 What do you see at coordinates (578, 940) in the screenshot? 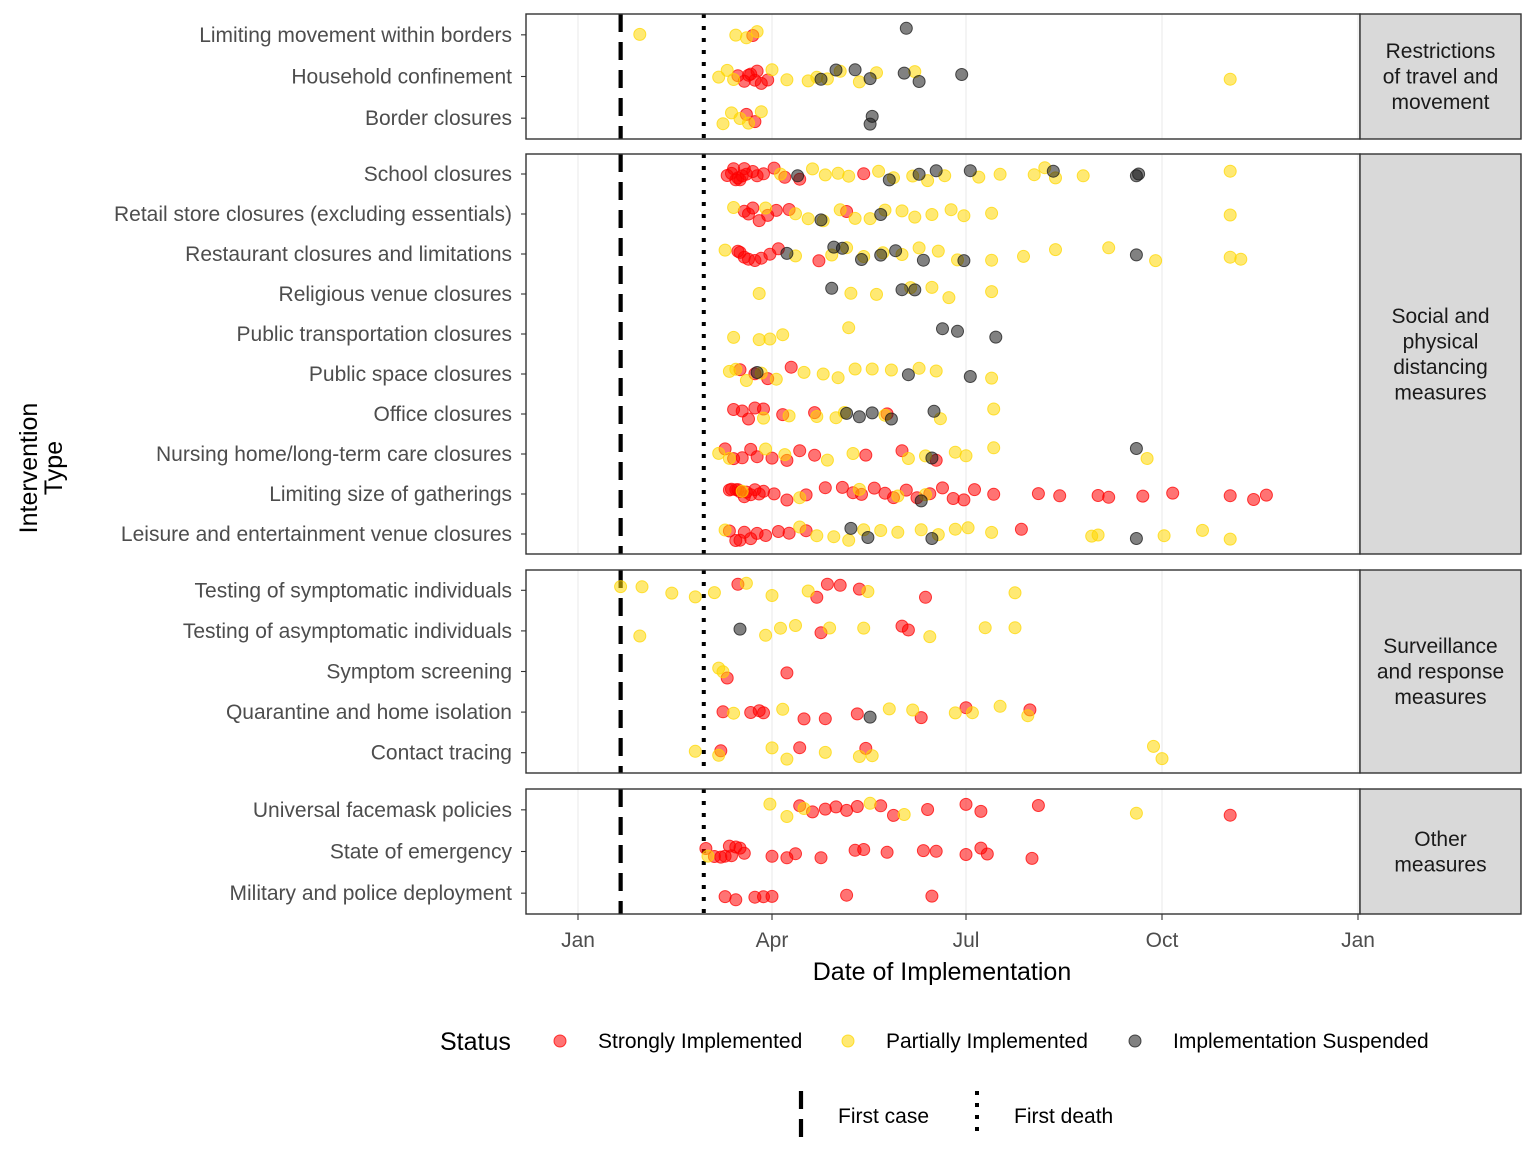
I see `x-tick-label: Jan` at bounding box center [578, 940].